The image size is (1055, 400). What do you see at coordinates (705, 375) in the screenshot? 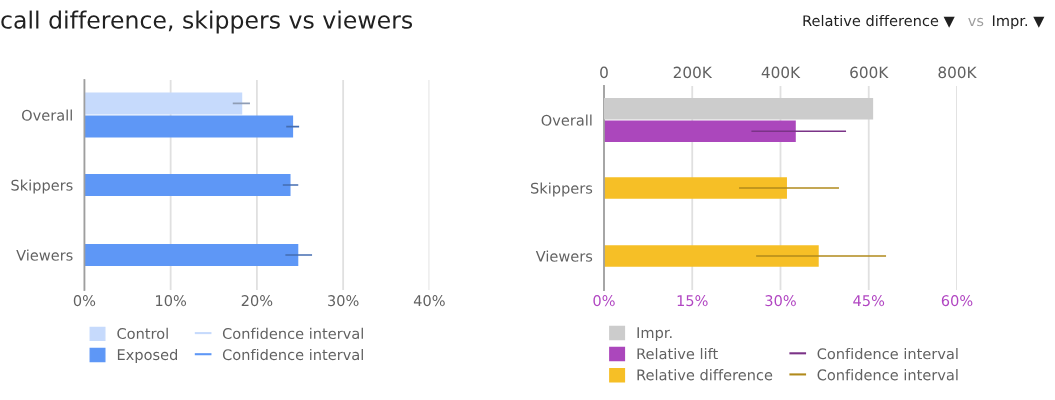
I see `legend-label: Relative difference` at bounding box center [705, 375].